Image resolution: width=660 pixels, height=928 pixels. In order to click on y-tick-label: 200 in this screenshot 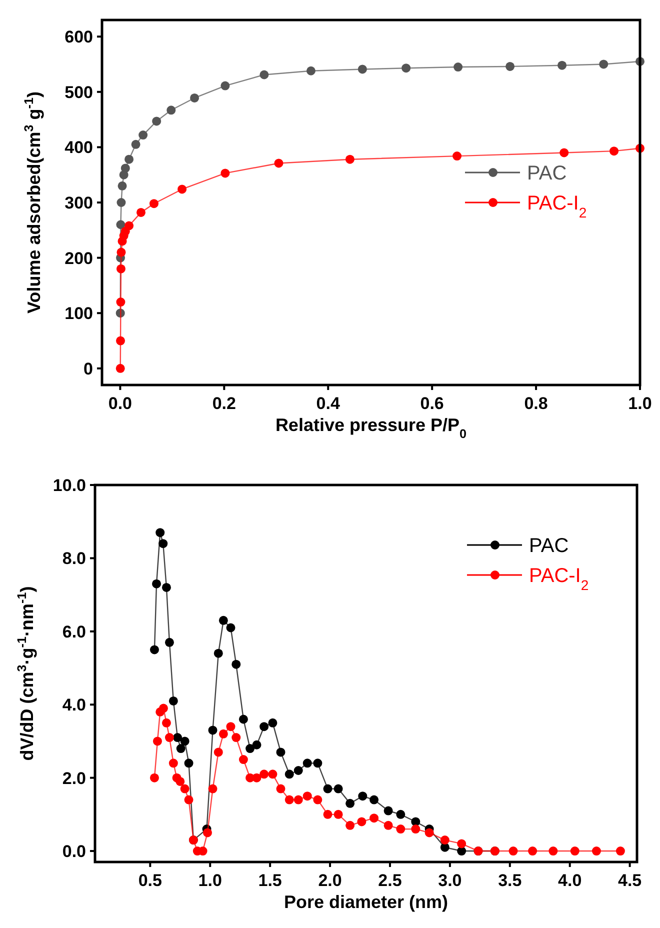, I will do `click(78, 258)`.